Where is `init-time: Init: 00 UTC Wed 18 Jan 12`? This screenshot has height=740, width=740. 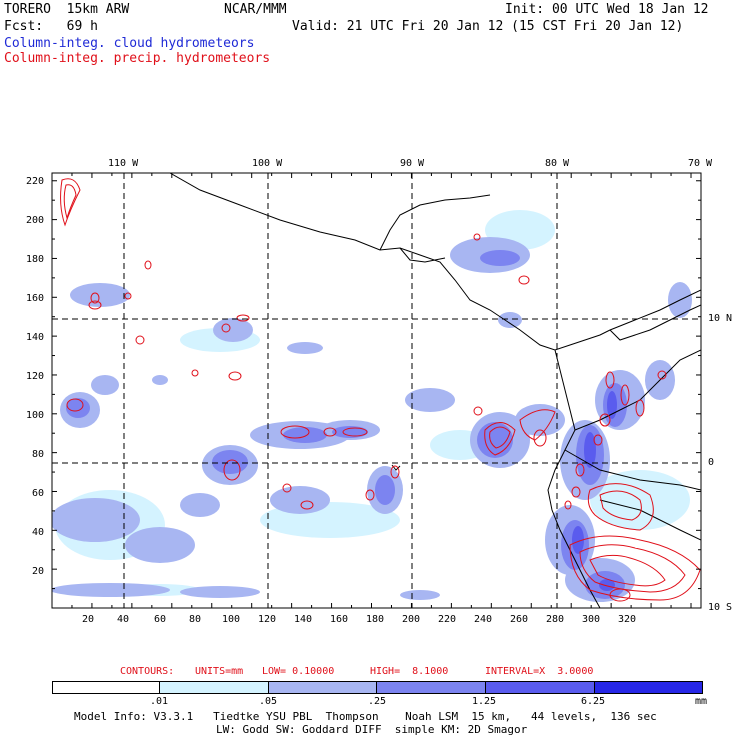 init-time: Init: 00 UTC Wed 18 Jan 12 is located at coordinates (607, 9).